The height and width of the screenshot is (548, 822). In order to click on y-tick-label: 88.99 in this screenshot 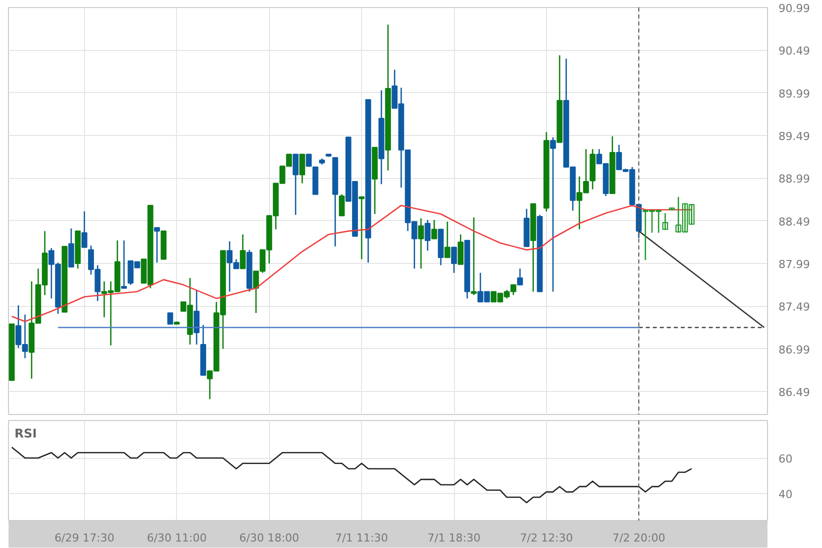, I will do `click(794, 179)`.